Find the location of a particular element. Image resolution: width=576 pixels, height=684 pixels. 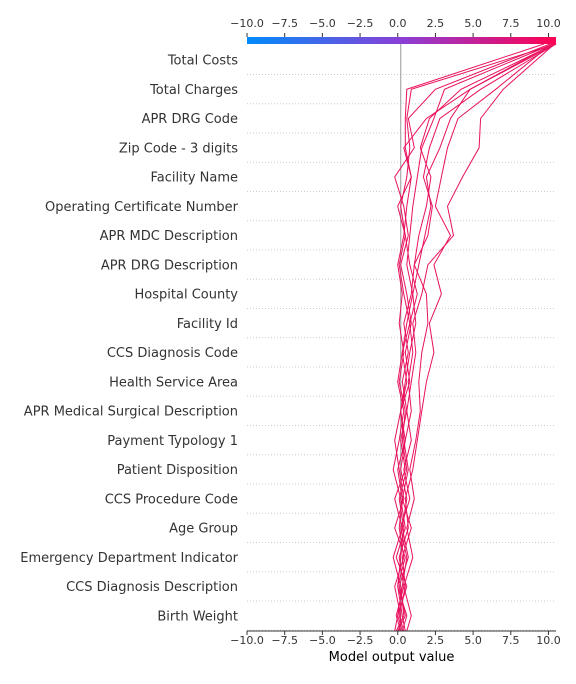

top-tick-label: −10.0 is located at coordinates (247, 23).